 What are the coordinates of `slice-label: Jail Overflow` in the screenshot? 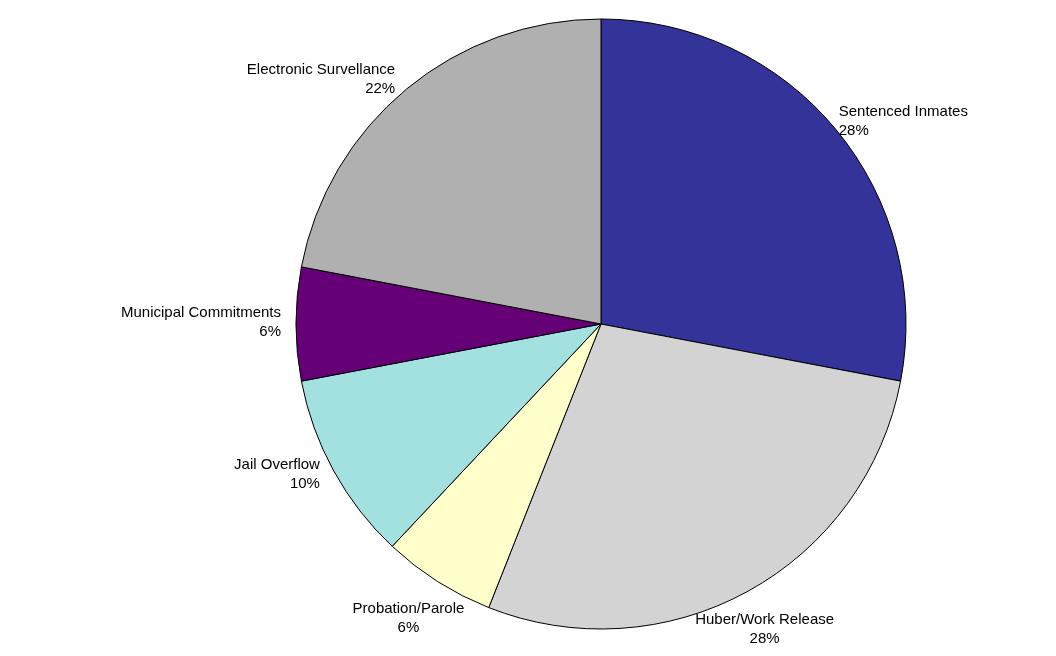 It's located at (277, 463).